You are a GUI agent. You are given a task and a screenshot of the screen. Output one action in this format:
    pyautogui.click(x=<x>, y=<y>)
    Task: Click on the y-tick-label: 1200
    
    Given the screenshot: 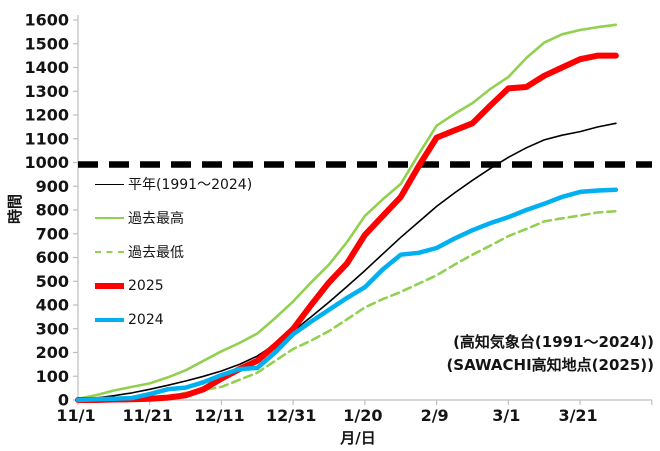 What is the action you would take?
    pyautogui.click(x=46, y=115)
    